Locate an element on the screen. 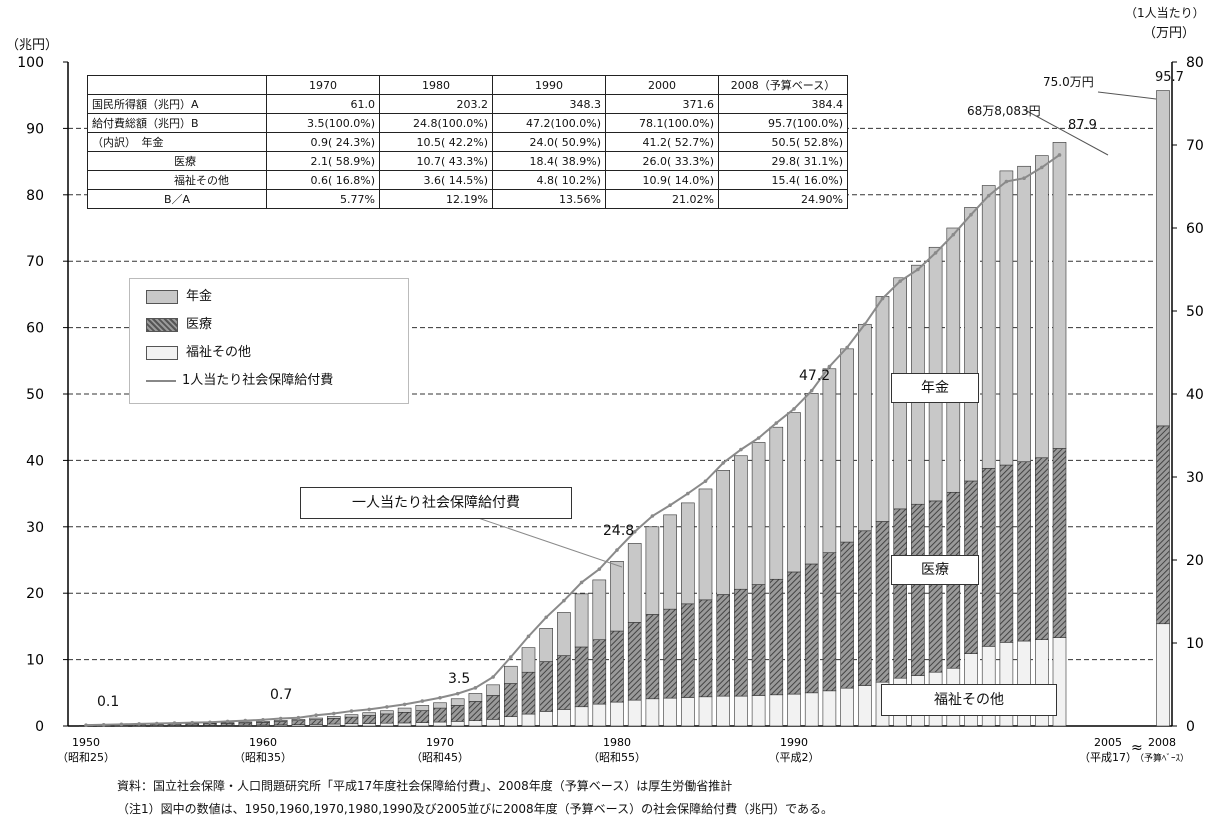 The width and height of the screenshot is (1226, 818). y-tick-left: 90 is located at coordinates (35, 129).